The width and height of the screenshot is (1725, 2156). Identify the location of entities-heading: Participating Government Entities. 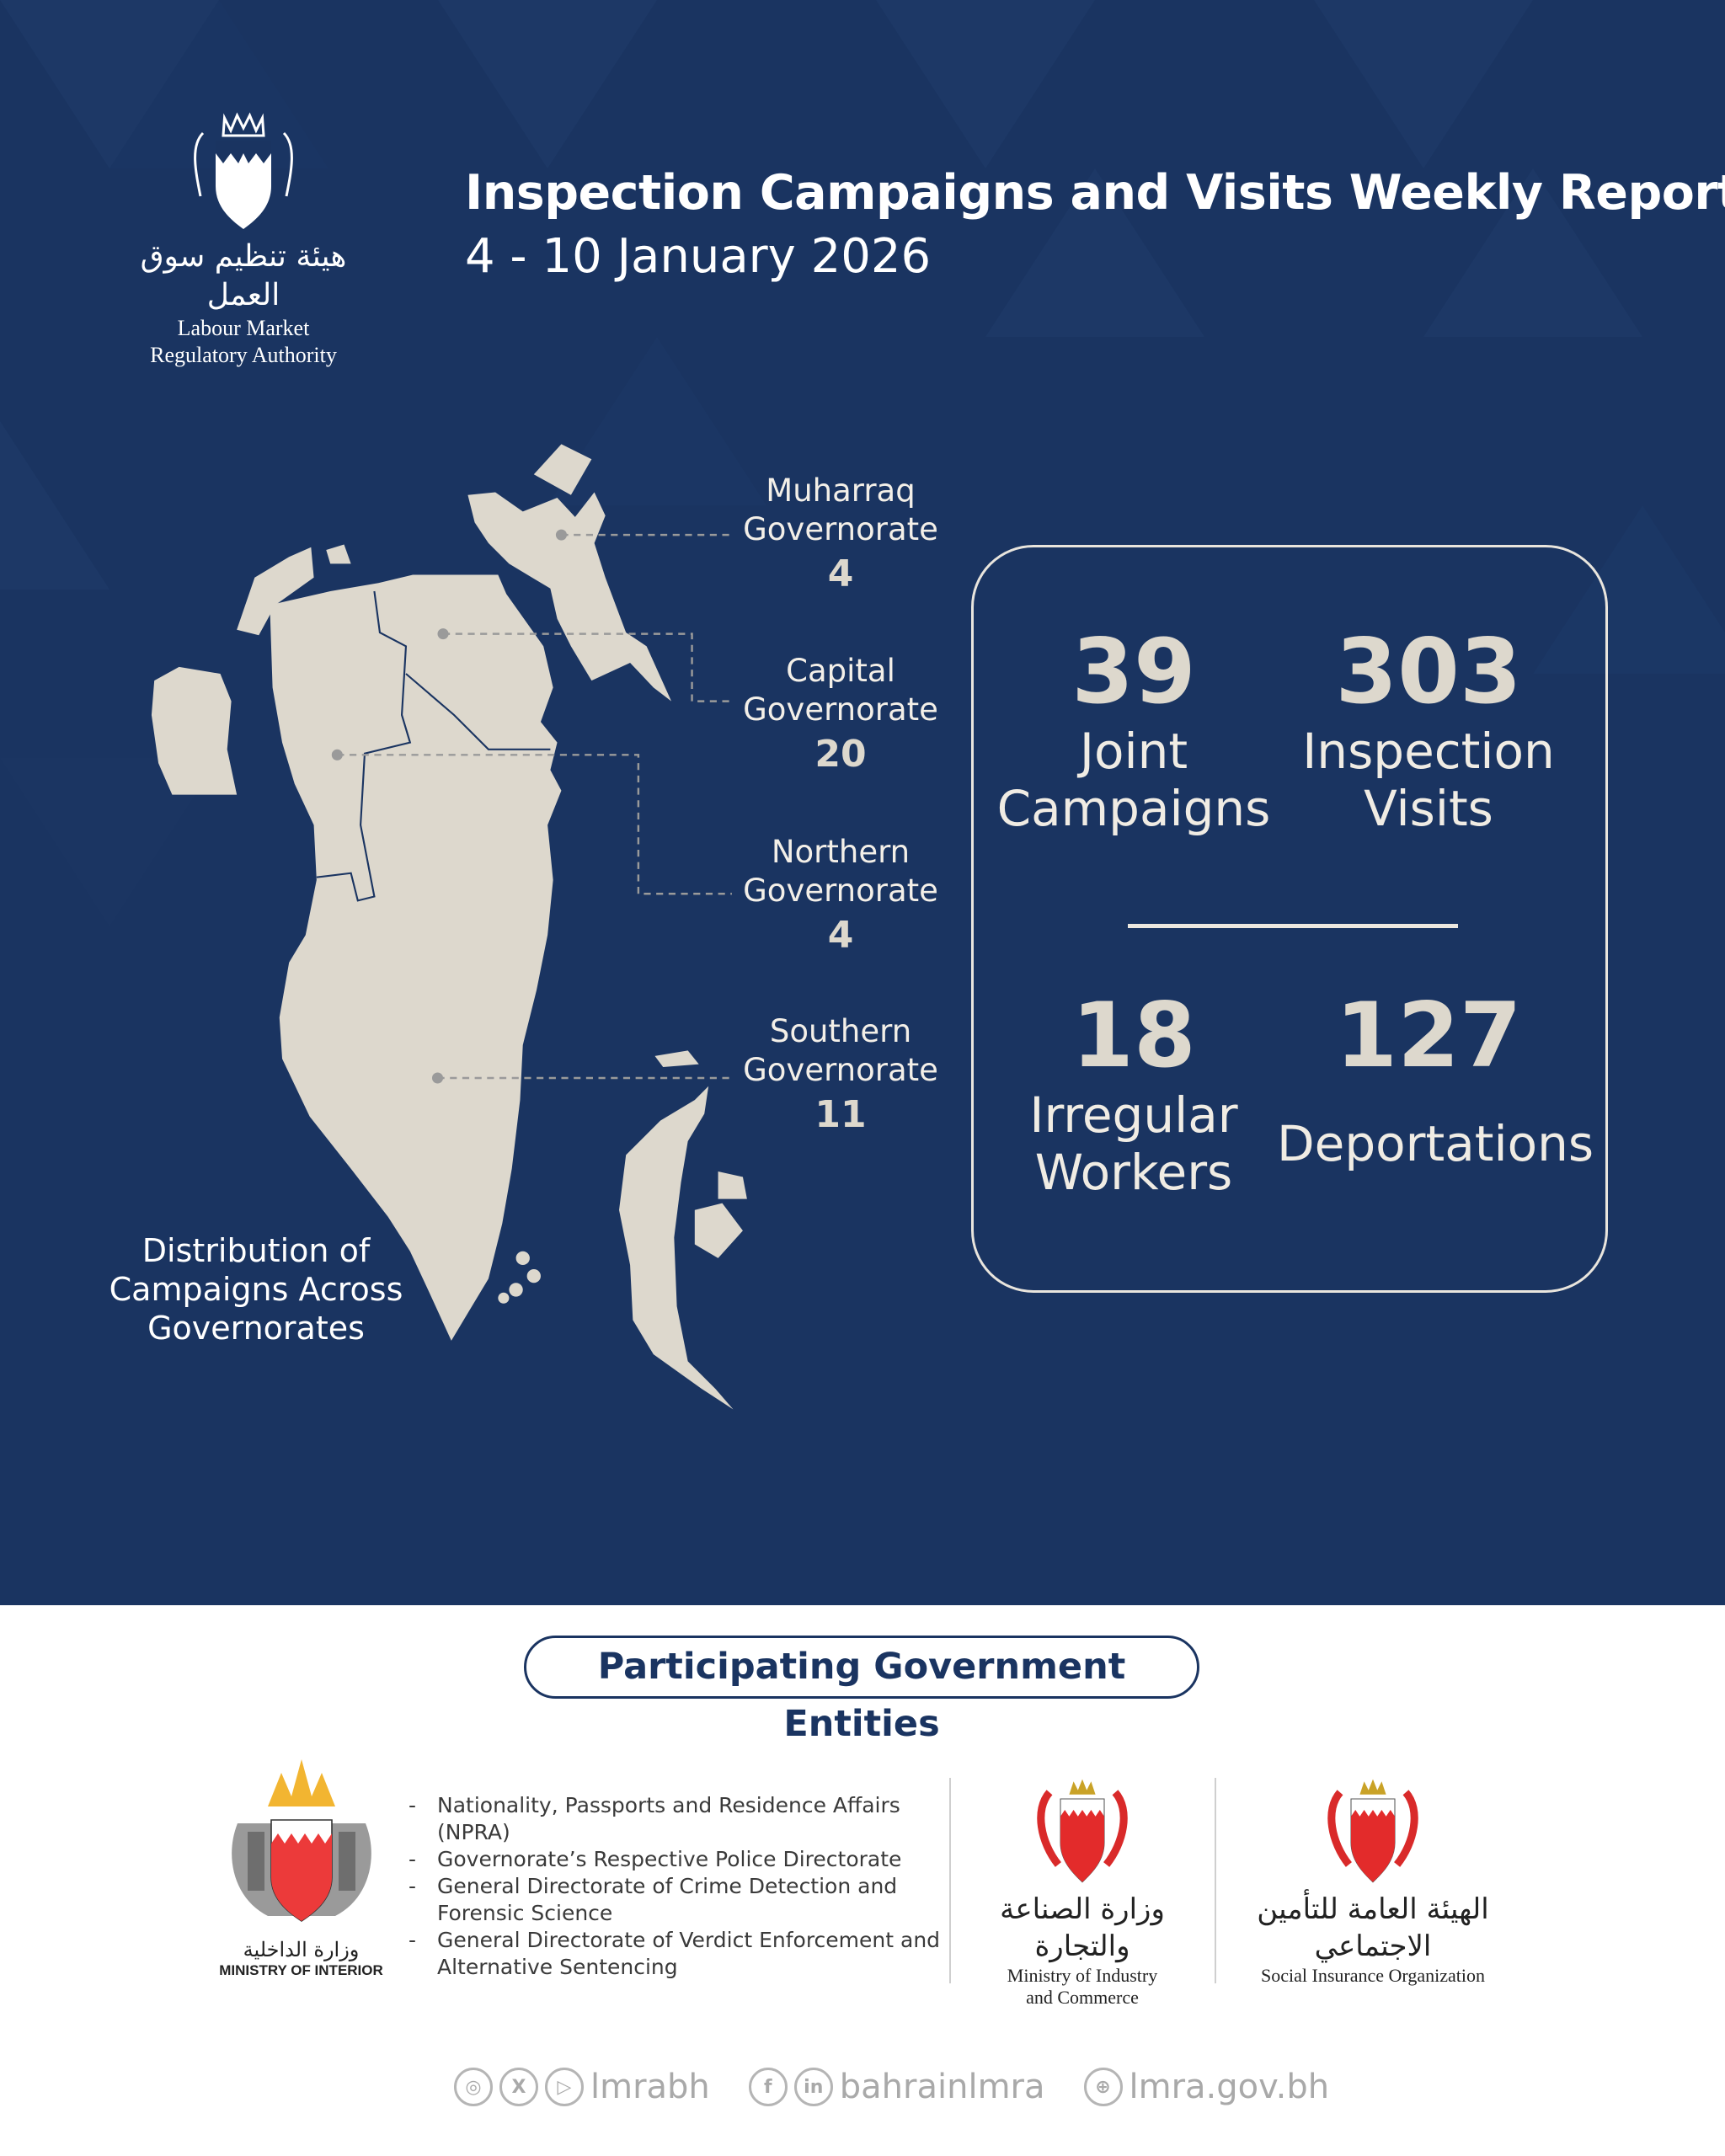
(861, 1690).